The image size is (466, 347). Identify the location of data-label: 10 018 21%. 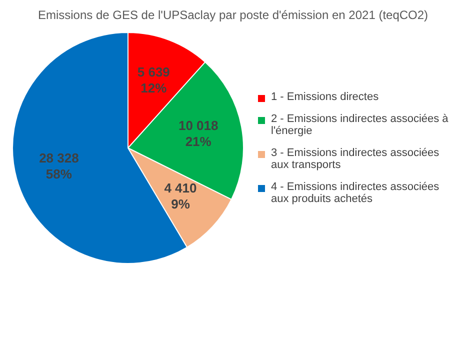
(198, 134).